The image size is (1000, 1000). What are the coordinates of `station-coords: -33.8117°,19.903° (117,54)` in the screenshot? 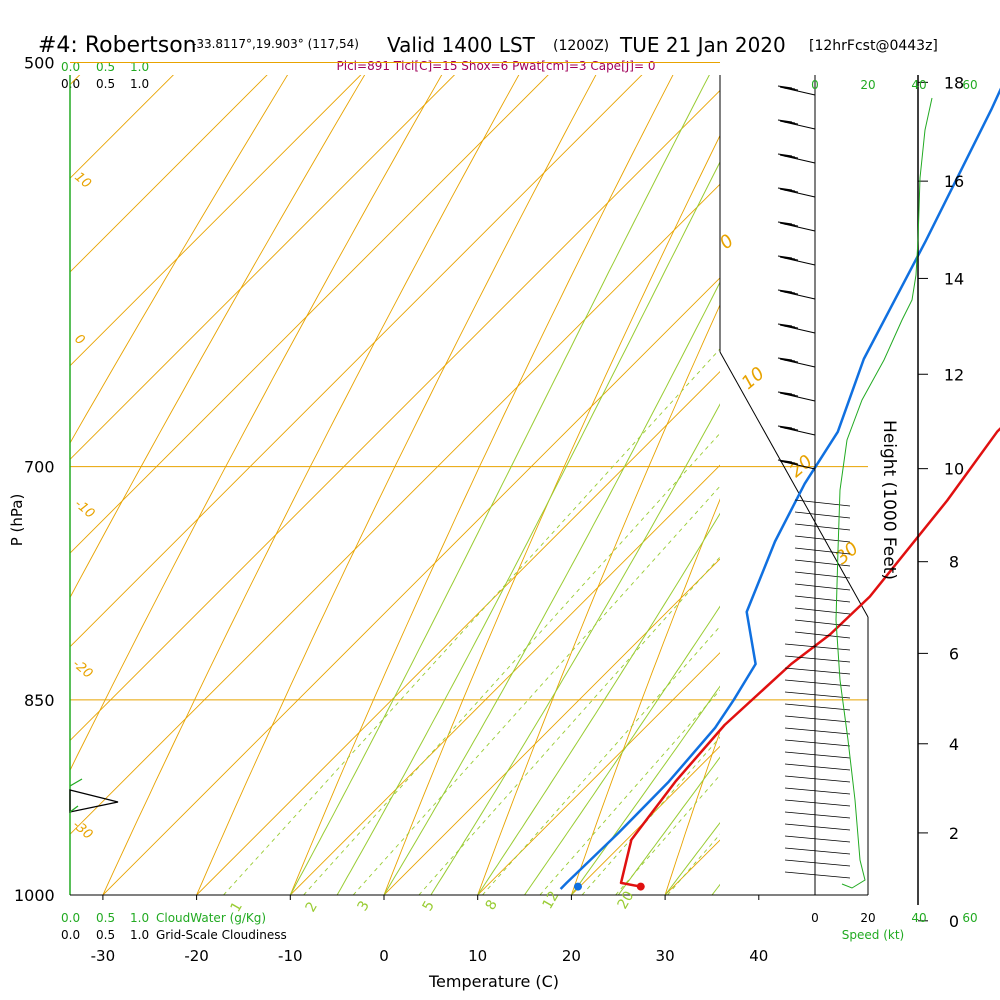 It's located at (275, 44).